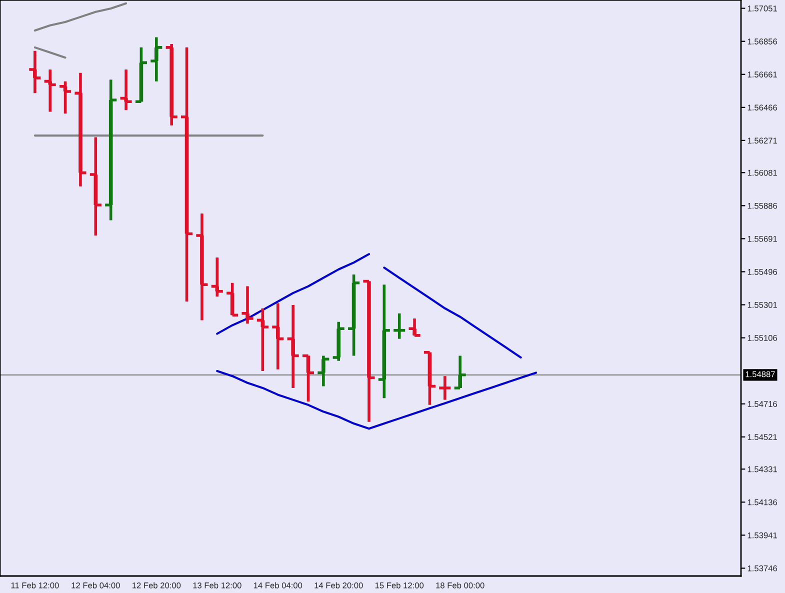 The width and height of the screenshot is (785, 593). Describe the element at coordinates (763, 502) in the screenshot. I see `y-tick-label: 1.54136` at that location.